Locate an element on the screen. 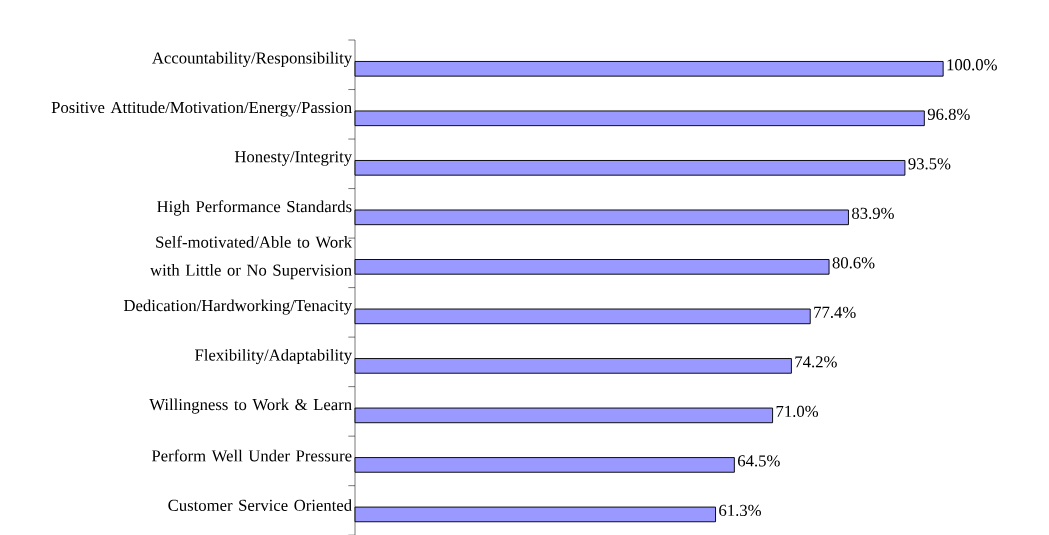  data-label: 83.9% is located at coordinates (873, 213).